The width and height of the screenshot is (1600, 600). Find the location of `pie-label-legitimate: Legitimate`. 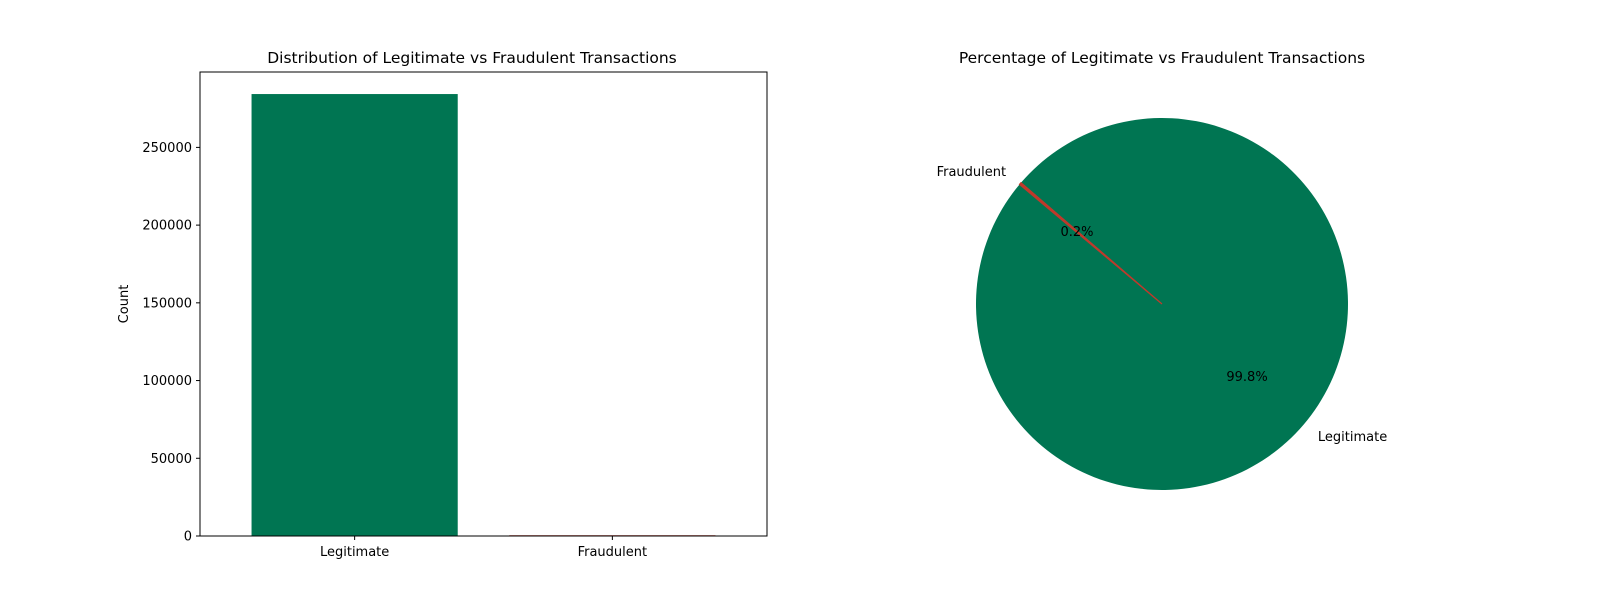

pie-label-legitimate: Legitimate is located at coordinates (1352, 437).